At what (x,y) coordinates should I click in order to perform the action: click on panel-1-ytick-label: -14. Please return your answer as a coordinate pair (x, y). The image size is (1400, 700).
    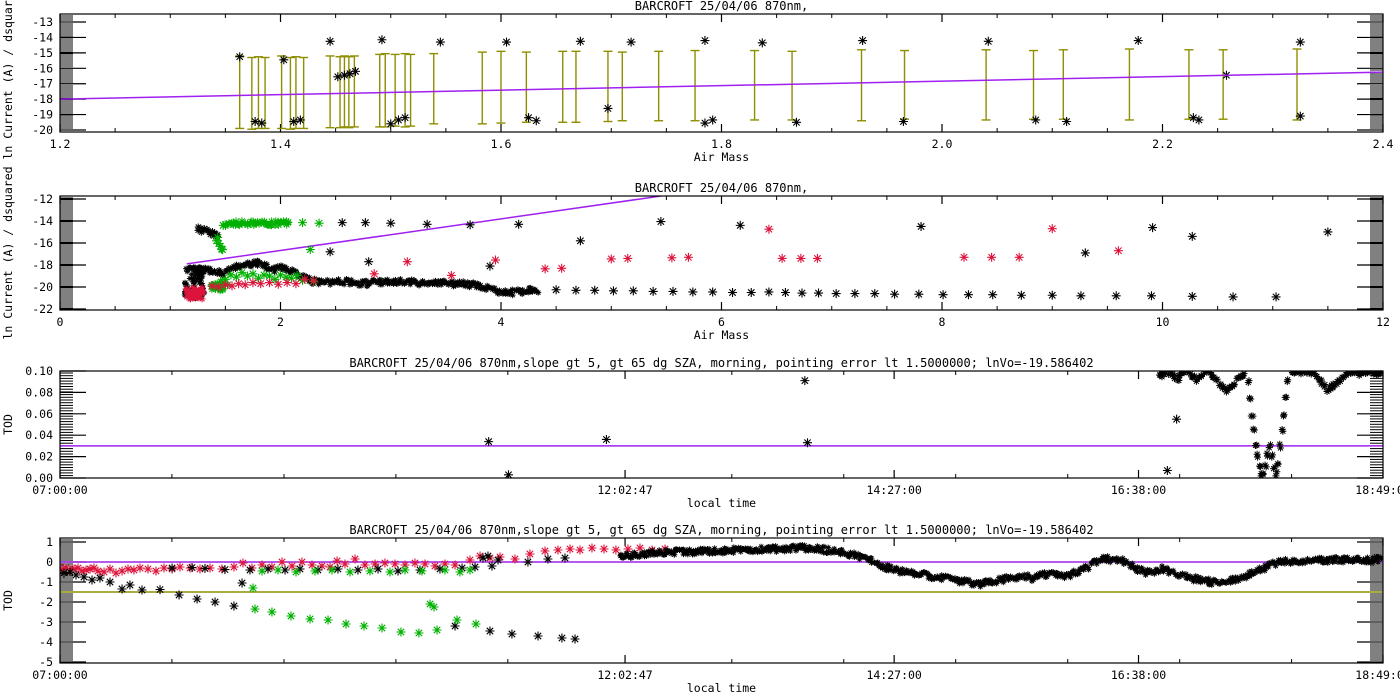
    Looking at the image, I should click on (42, 37).